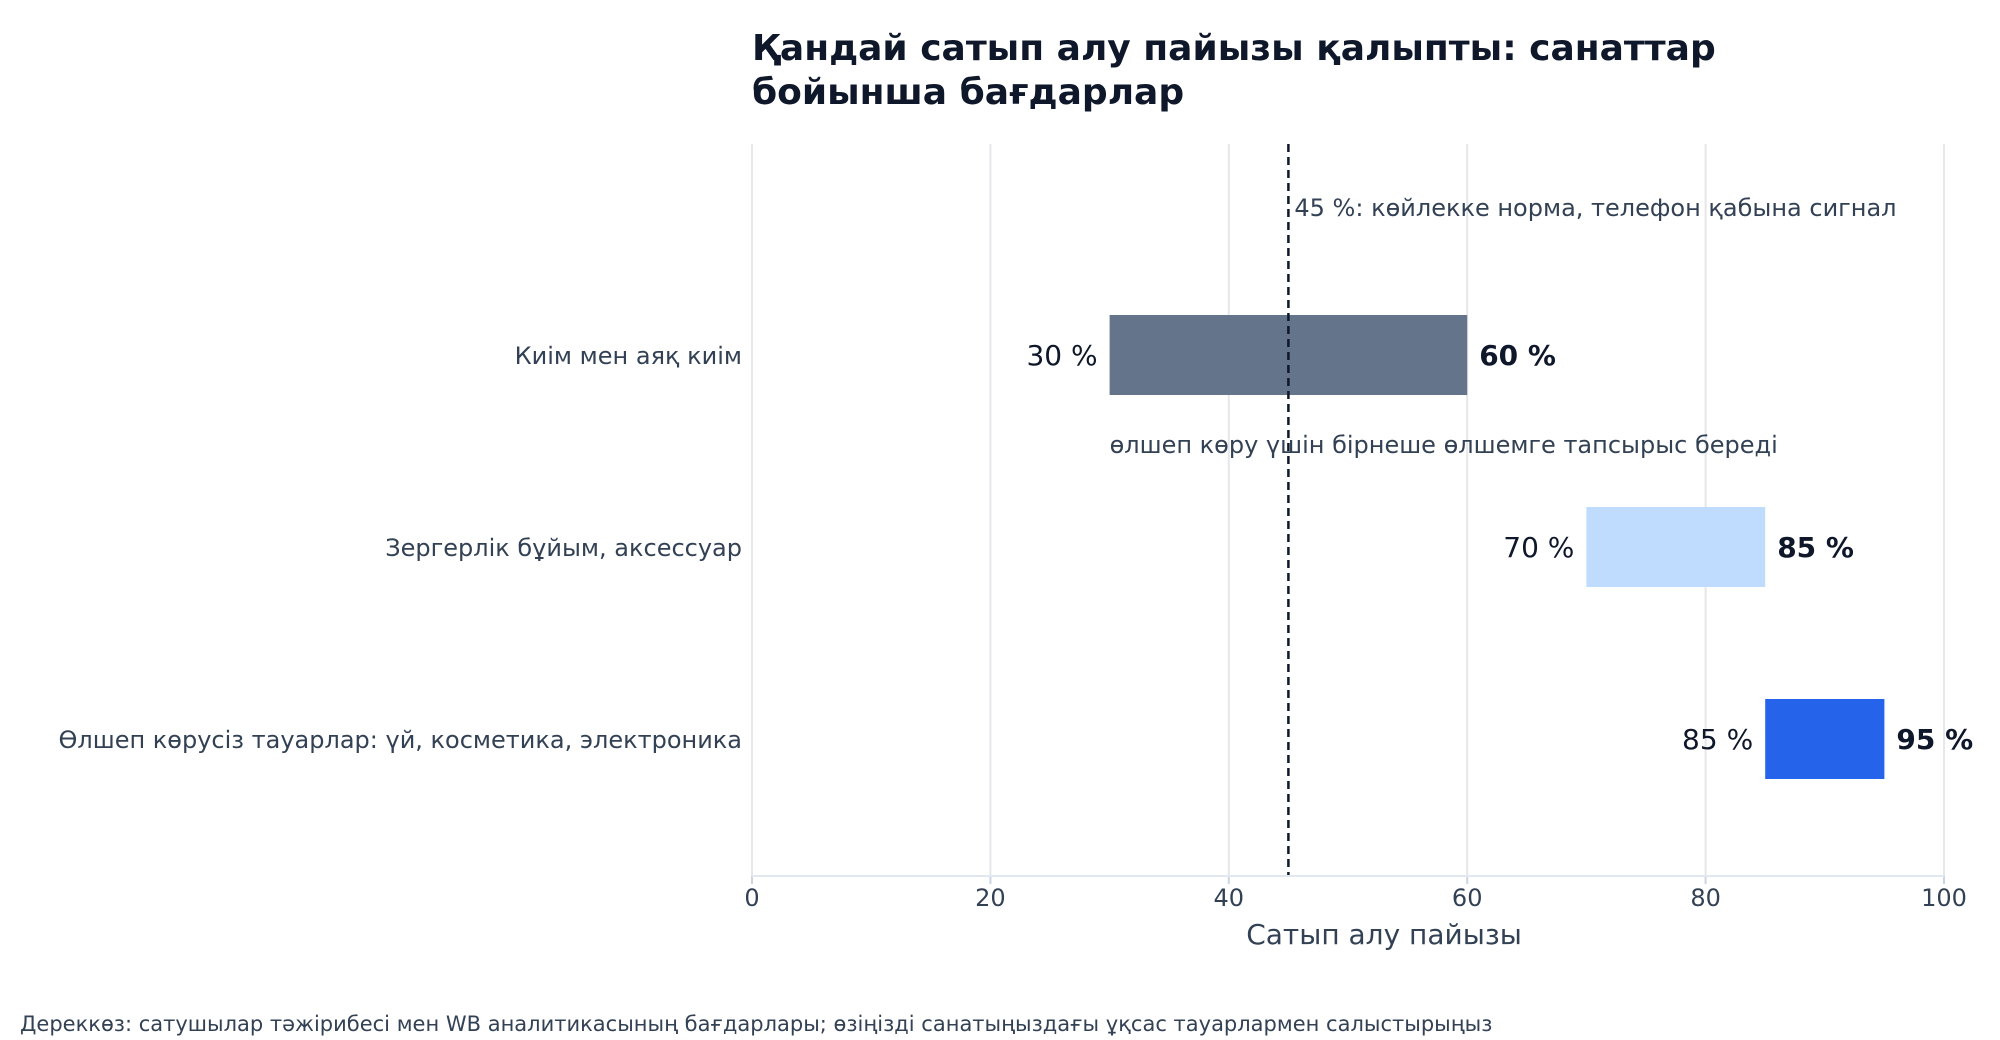 The image size is (2000, 1040). Describe the element at coordinates (1467, 898) in the screenshot. I see `tick-label-60: 60` at that location.